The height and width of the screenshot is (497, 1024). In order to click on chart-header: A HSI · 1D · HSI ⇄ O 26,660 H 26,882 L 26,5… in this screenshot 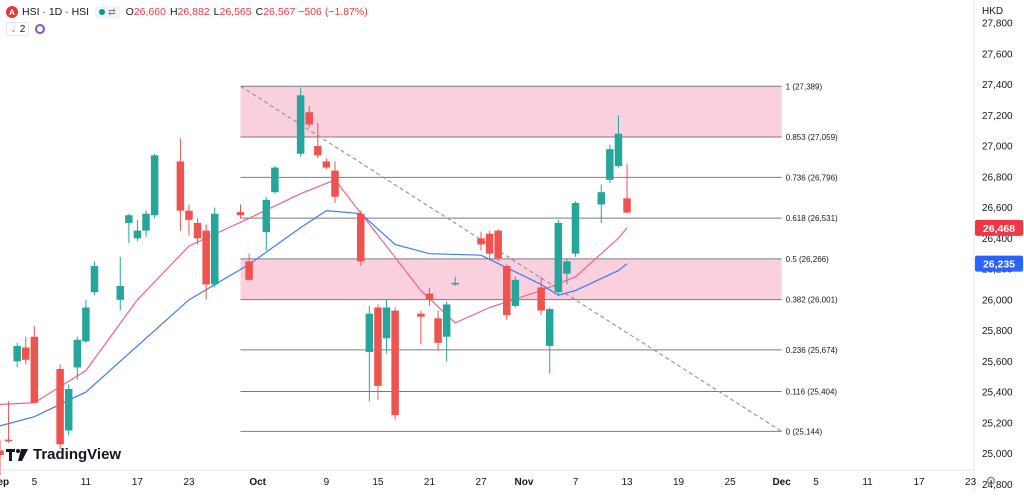, I will do `click(189, 12)`.